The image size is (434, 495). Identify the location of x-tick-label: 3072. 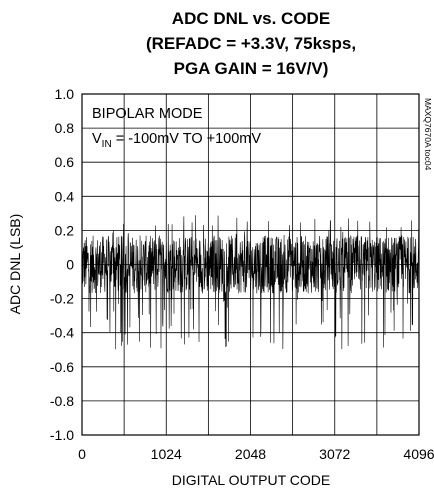
(334, 454).